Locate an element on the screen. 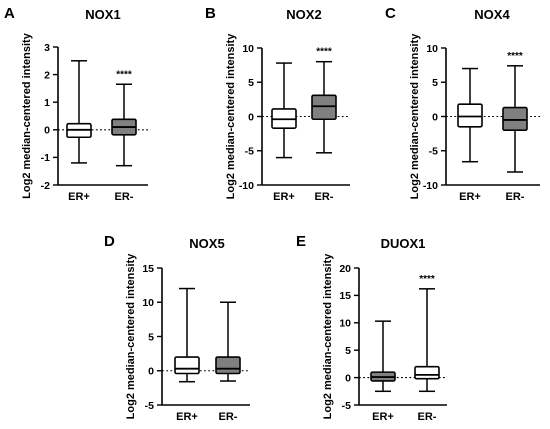 The width and height of the screenshot is (550, 429). y-tick-label: 20 is located at coordinates (345, 269).